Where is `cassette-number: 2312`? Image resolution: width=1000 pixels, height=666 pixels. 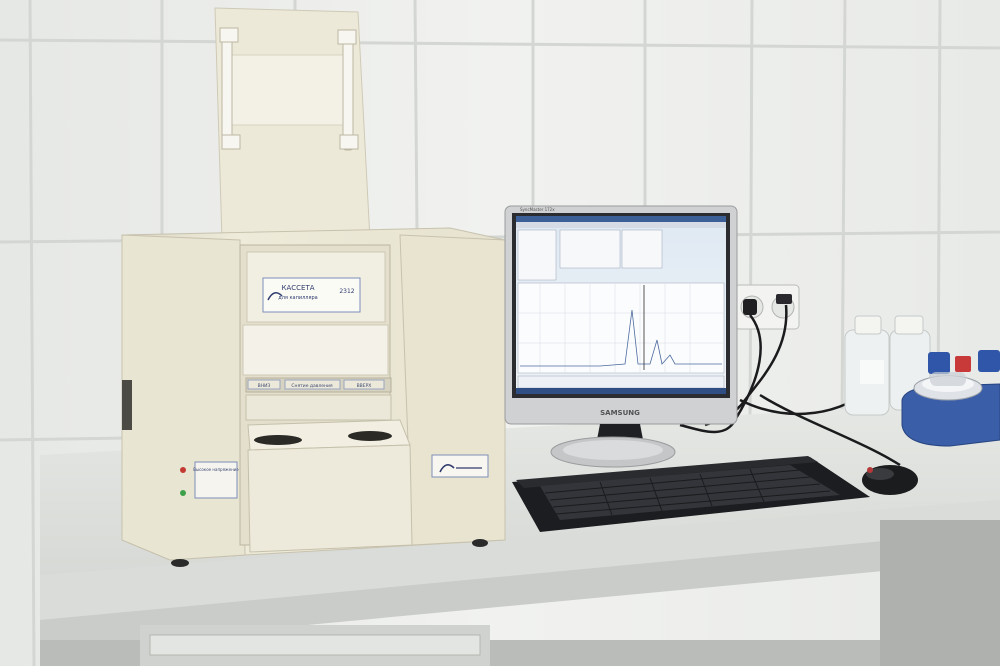
cassette-number: 2312 is located at coordinates (346, 291).